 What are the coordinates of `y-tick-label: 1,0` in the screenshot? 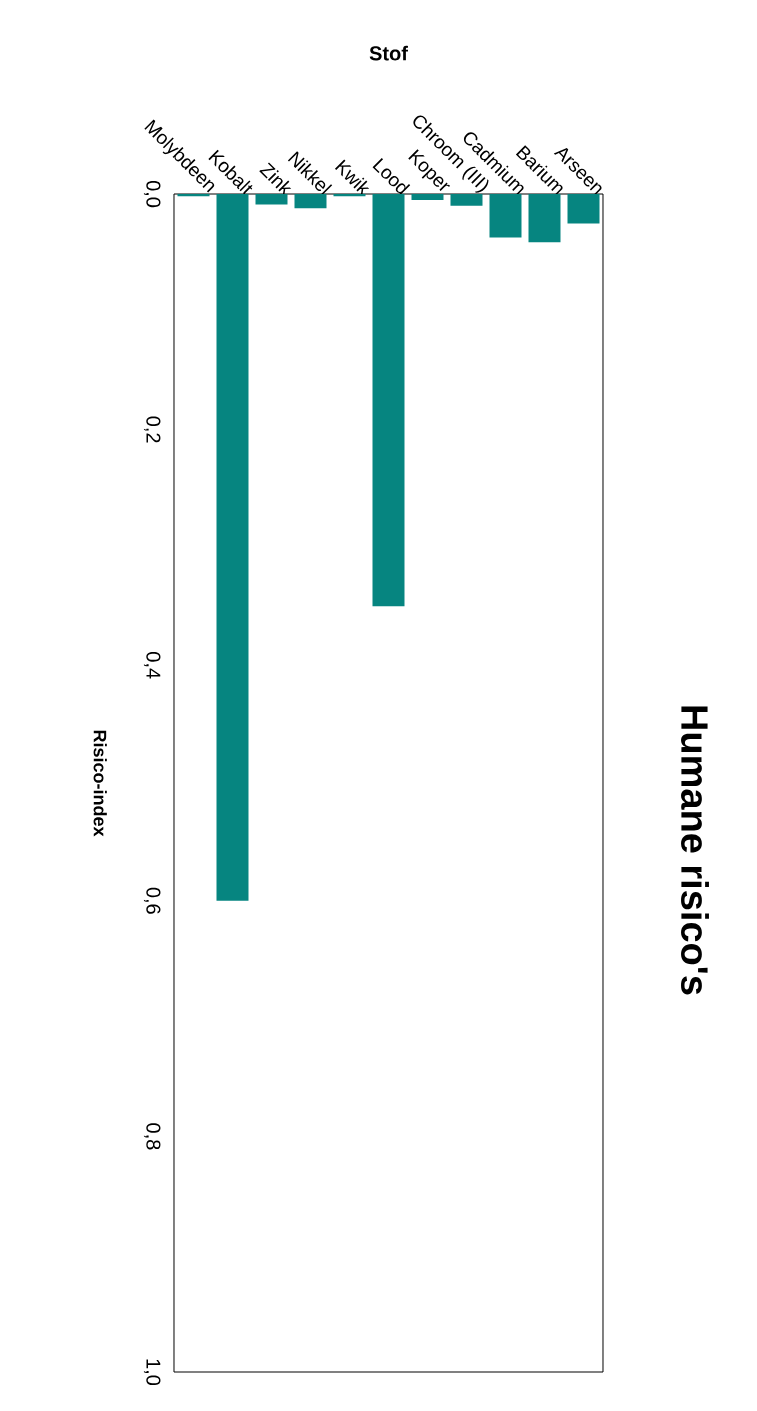 It's located at (152, 1372).